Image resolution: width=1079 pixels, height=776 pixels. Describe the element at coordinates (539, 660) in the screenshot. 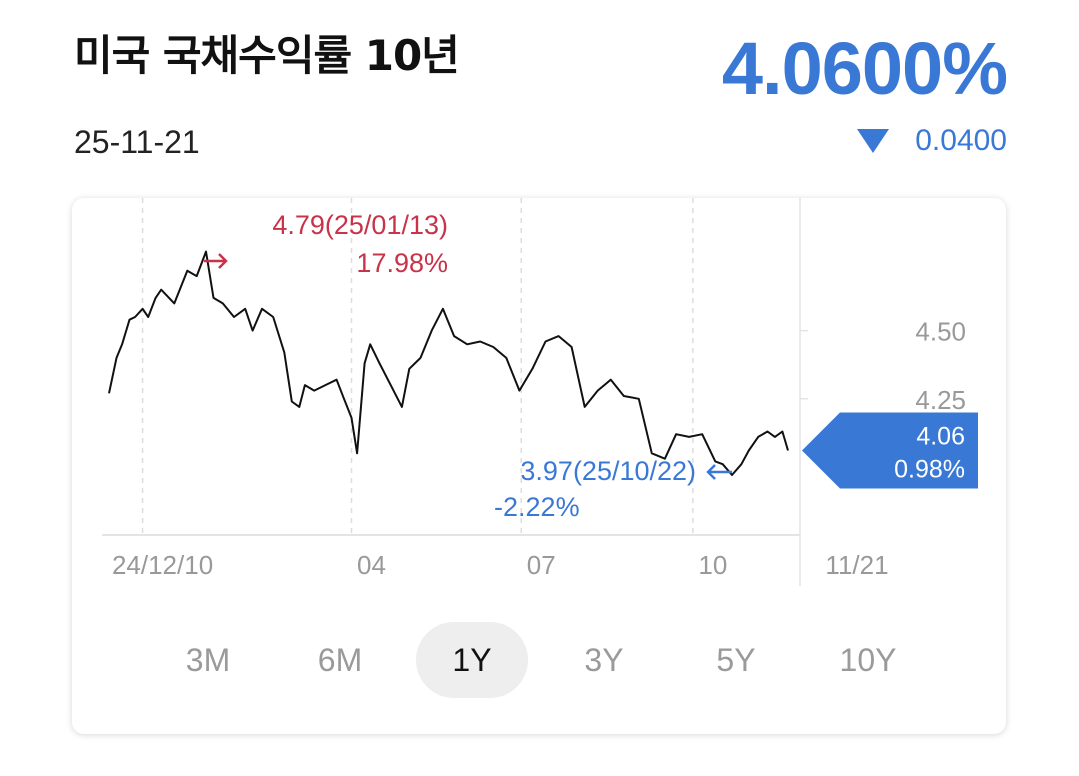

I see `range-selector: 3M 6M 1Y 3Y 5Y 10Y` at that location.